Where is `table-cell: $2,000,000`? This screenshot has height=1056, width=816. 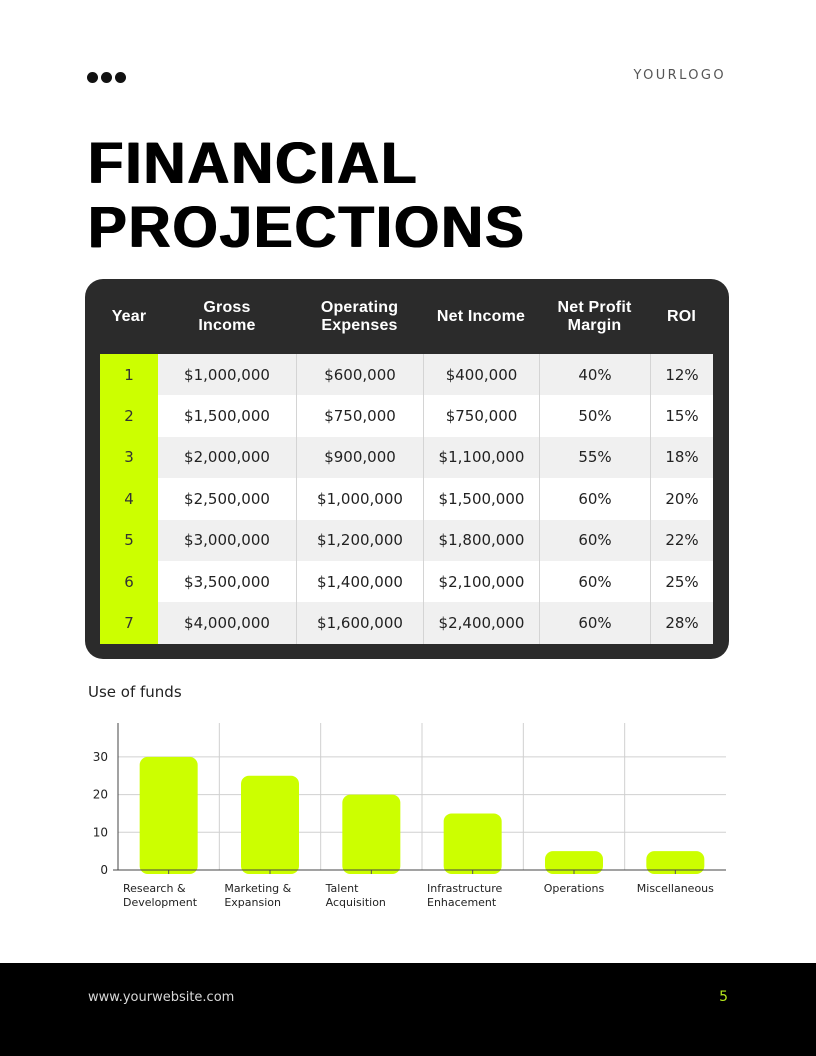
table-cell: $2,000,000 is located at coordinates (227, 457).